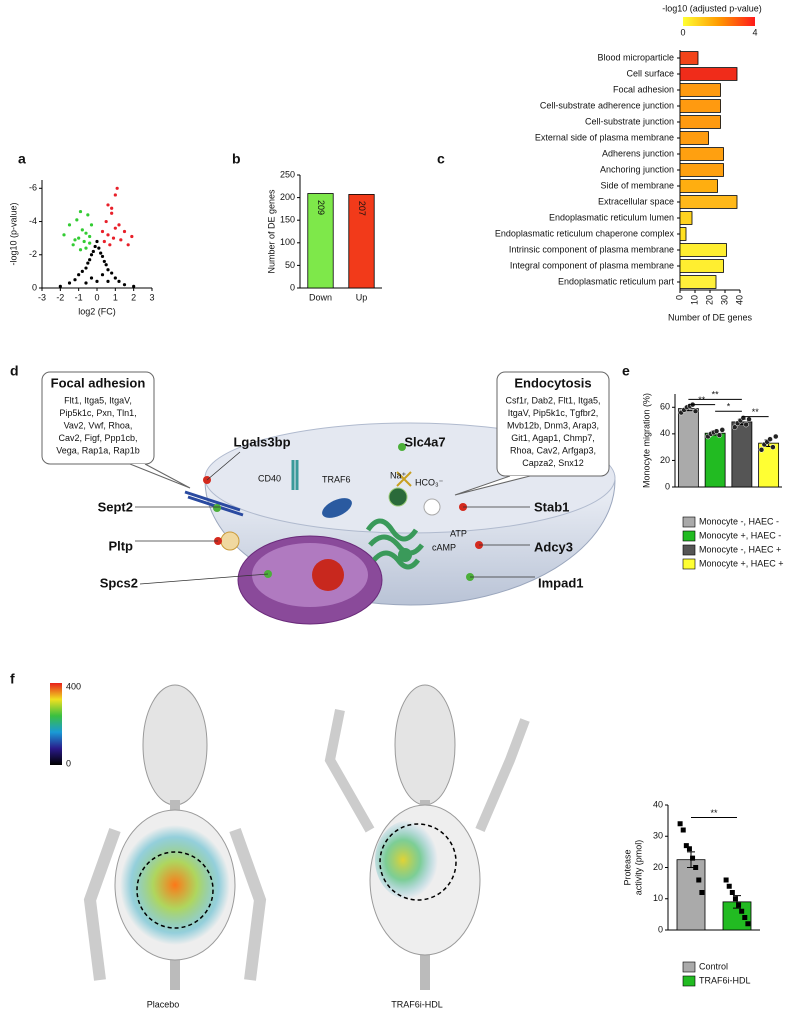  Describe the element at coordinates (658, 898) in the screenshot. I see `y-tick-label: 10` at that location.